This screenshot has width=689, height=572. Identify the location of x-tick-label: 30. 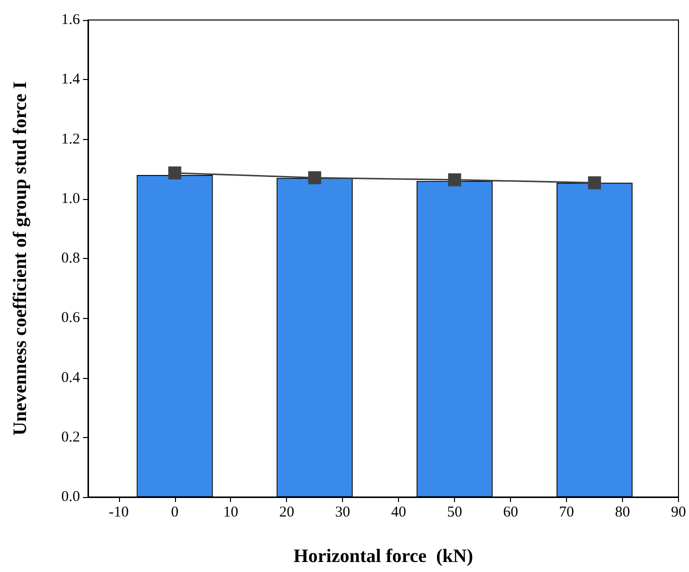
(342, 512).